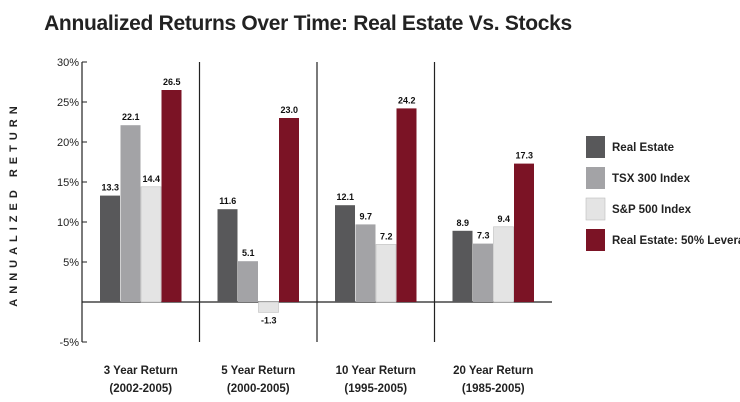 The image size is (740, 402). What do you see at coordinates (676, 241) in the screenshot?
I see `legend-label: Real Estate: 50% Leverage` at bounding box center [676, 241].